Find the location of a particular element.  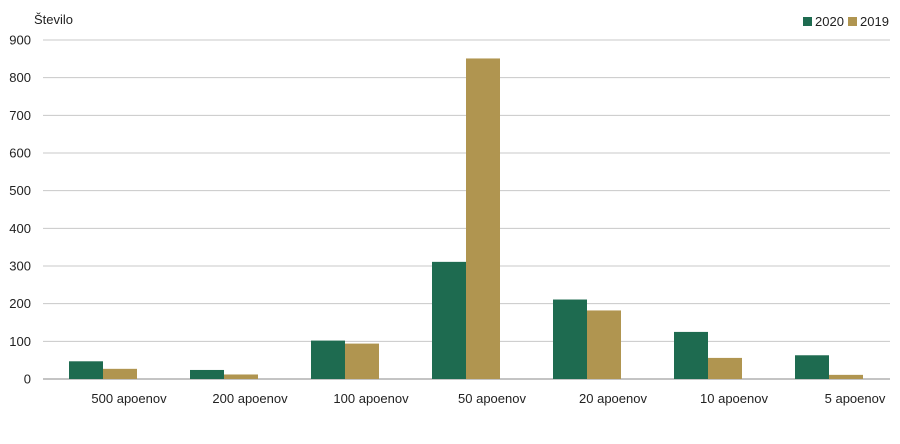

y-tick-label: 600 is located at coordinates (20, 153).